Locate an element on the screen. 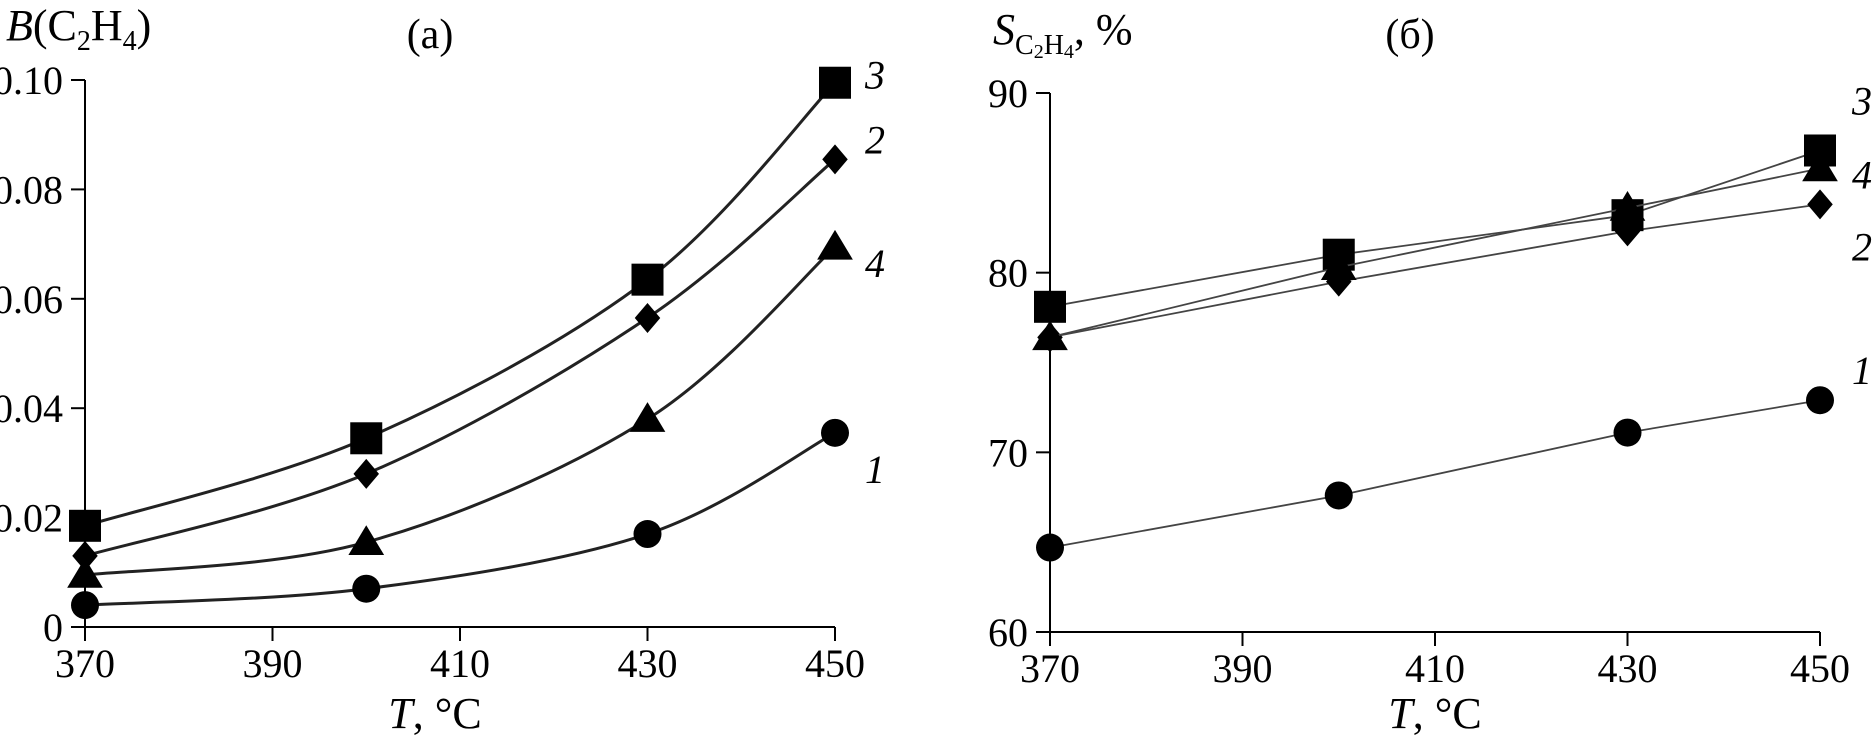  panel-b-label: (б) is located at coordinates (1409, 35).